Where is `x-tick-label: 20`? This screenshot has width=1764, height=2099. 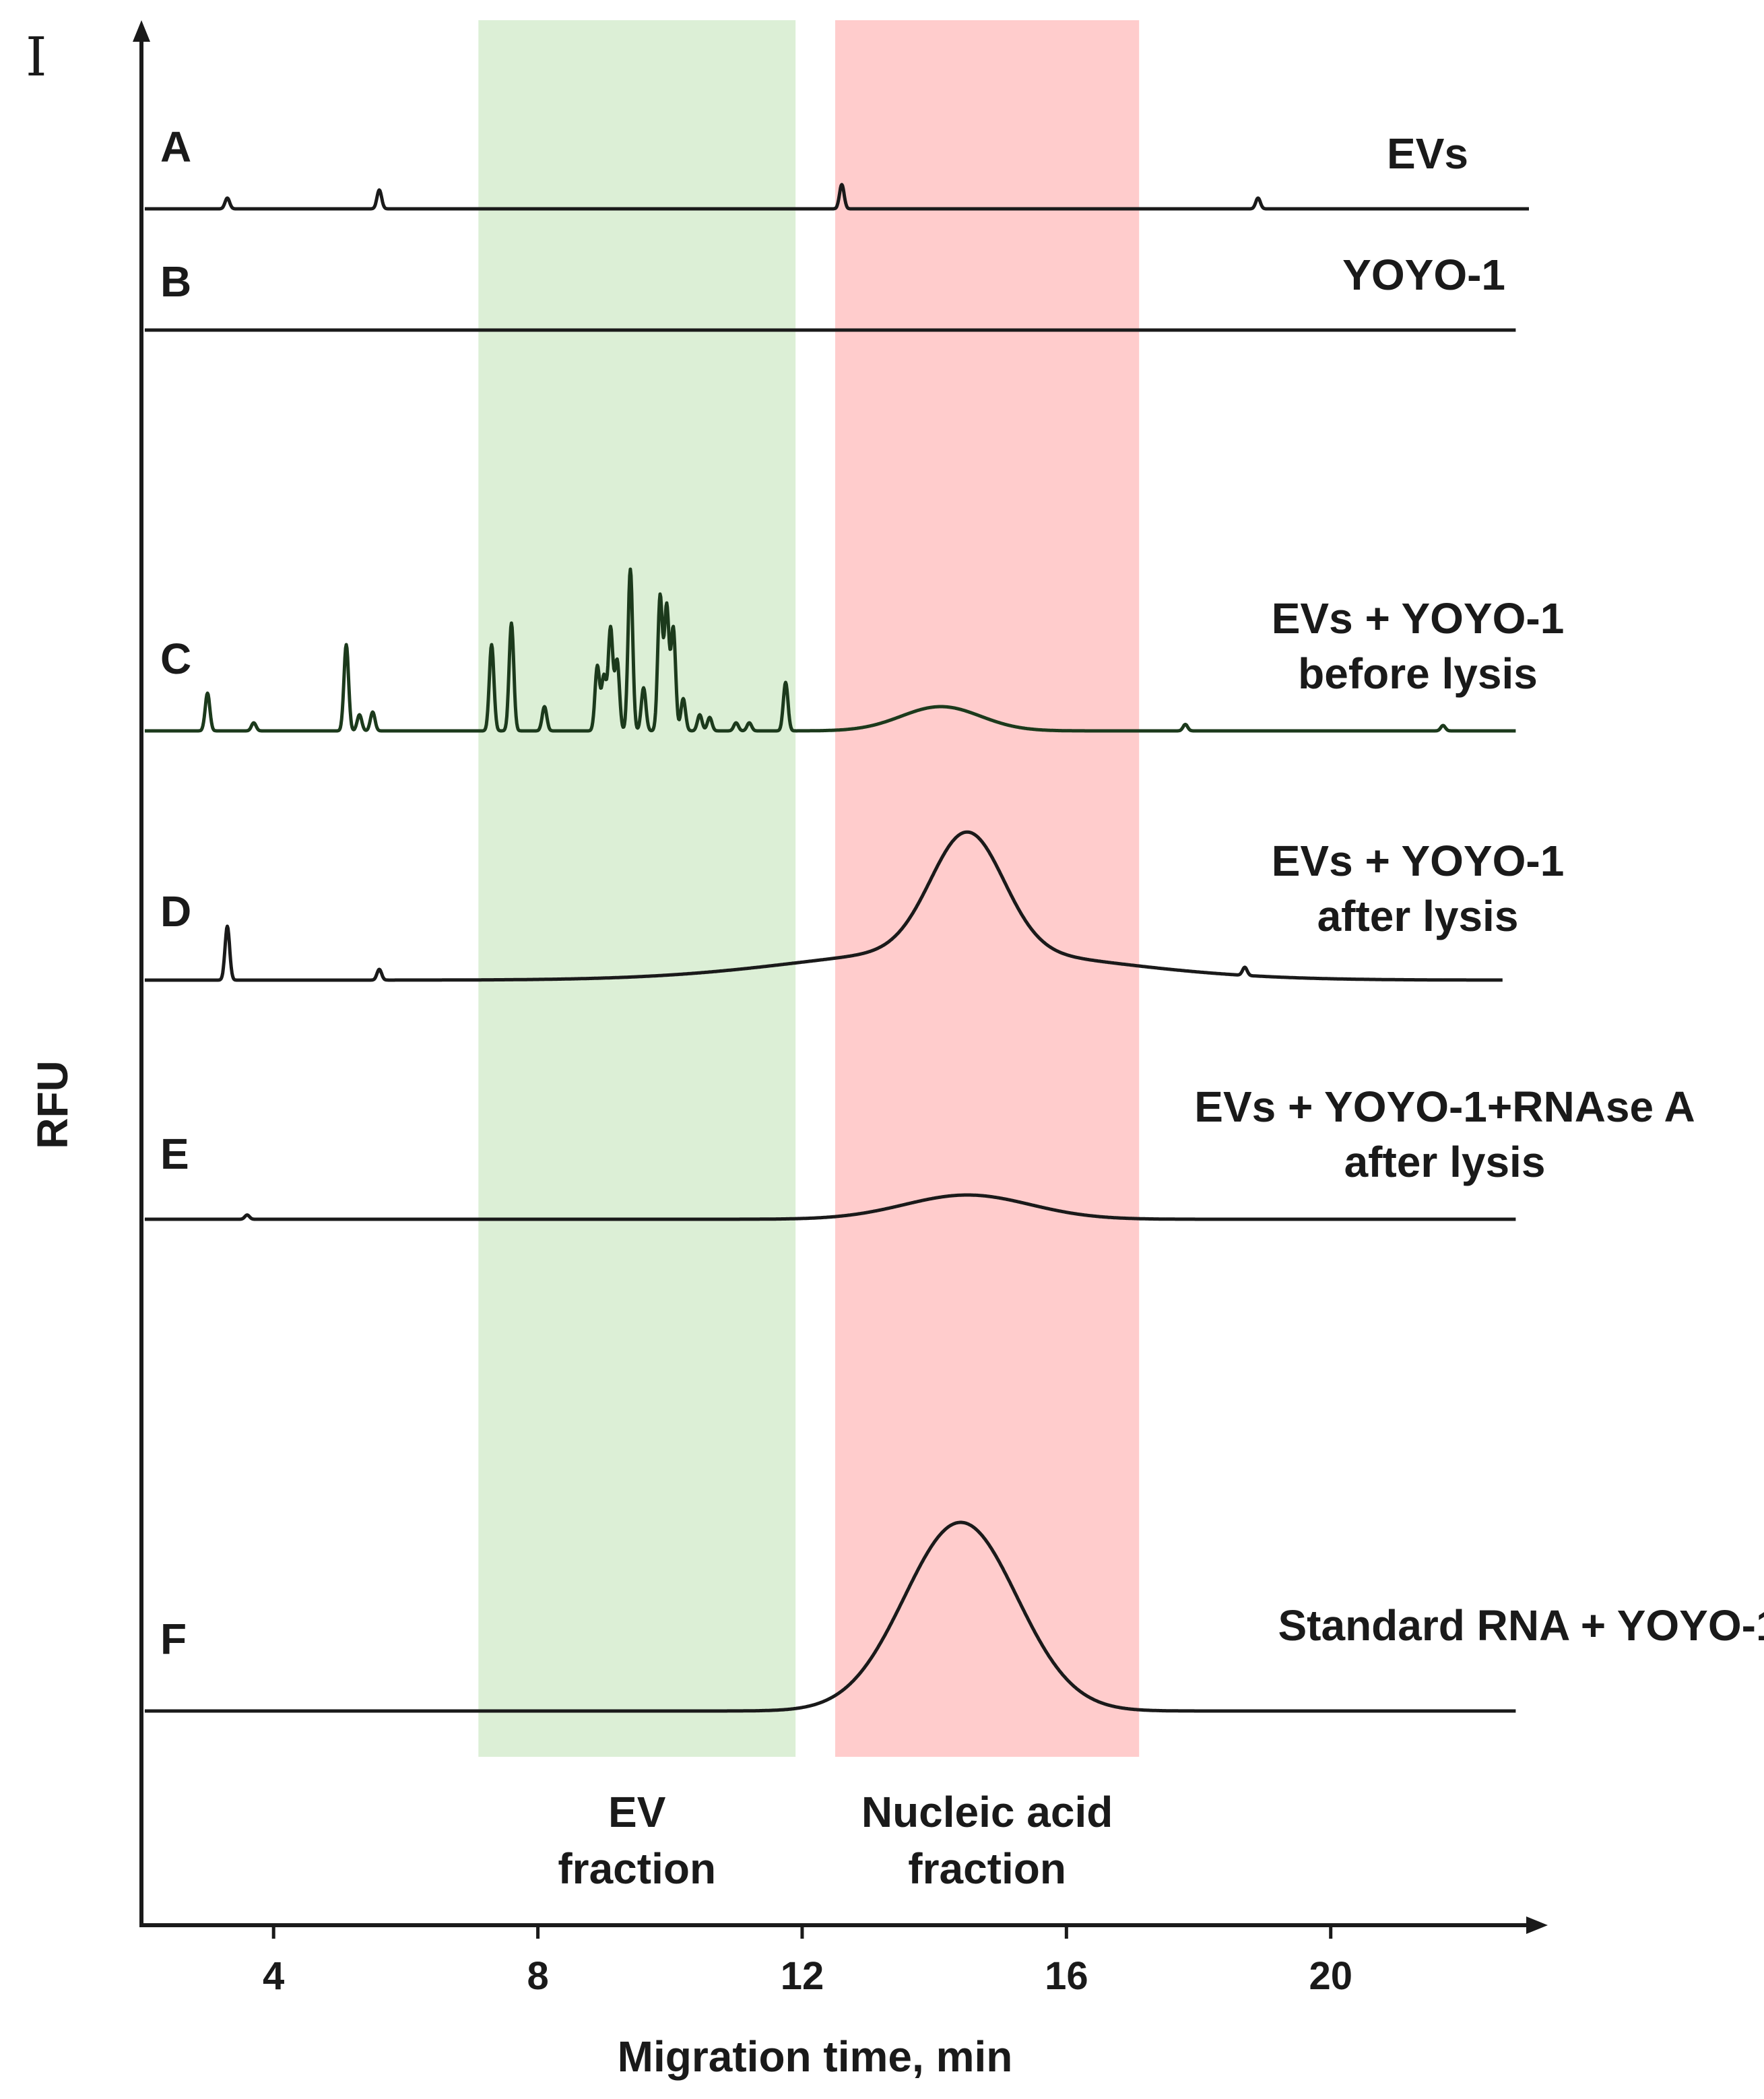 x-tick-label: 20 is located at coordinates (1330, 1976).